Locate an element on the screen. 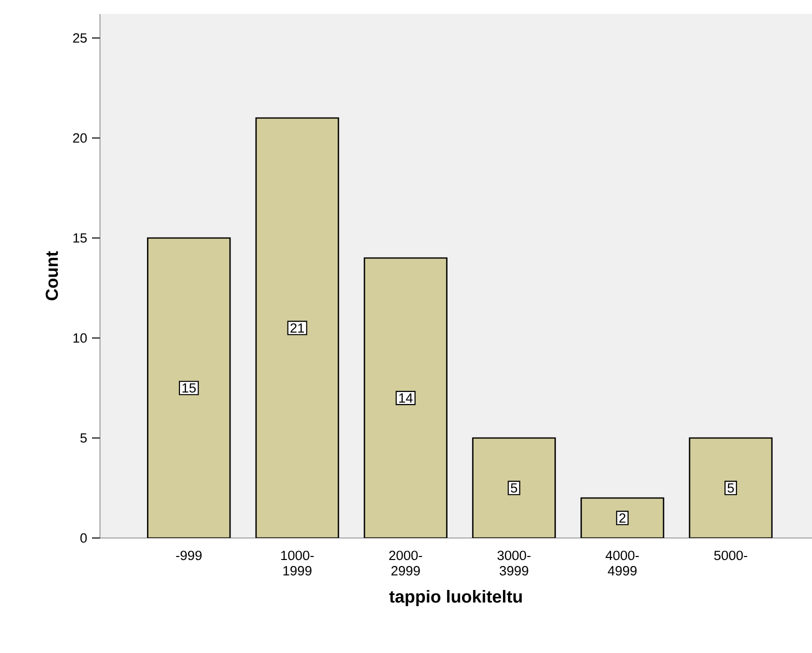 This screenshot has width=812, height=653. y-tick-label: 0 is located at coordinates (83, 538).